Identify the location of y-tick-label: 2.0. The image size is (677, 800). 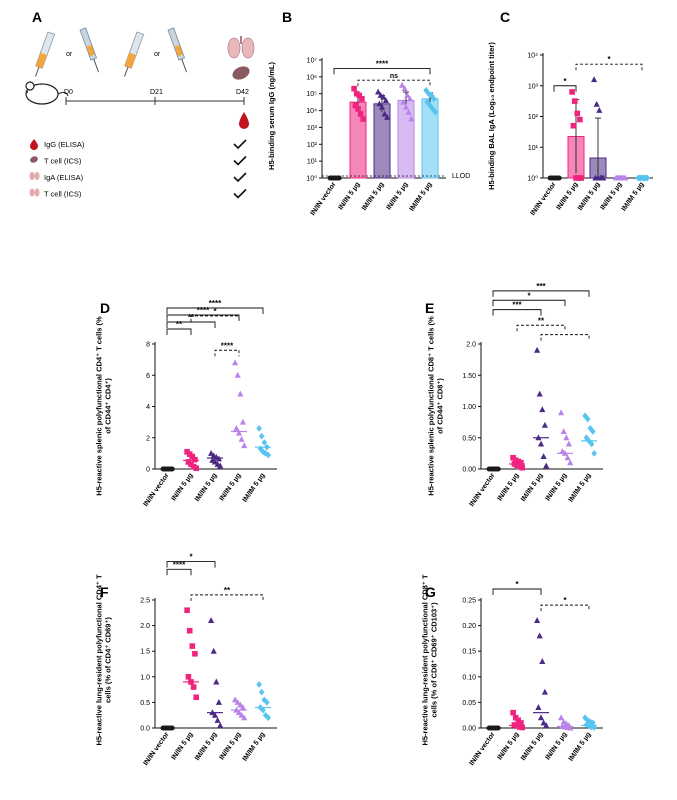
(471, 345).